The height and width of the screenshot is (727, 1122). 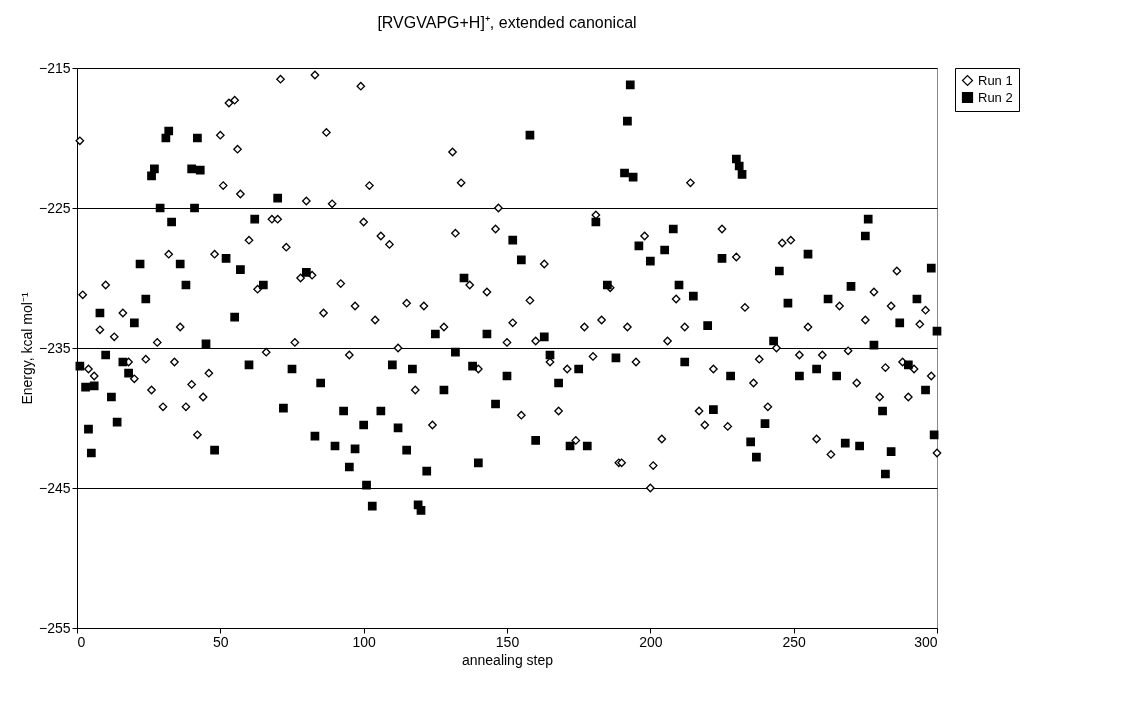 What do you see at coordinates (651, 641) in the screenshot?
I see `x-tick-label: 200` at bounding box center [651, 641].